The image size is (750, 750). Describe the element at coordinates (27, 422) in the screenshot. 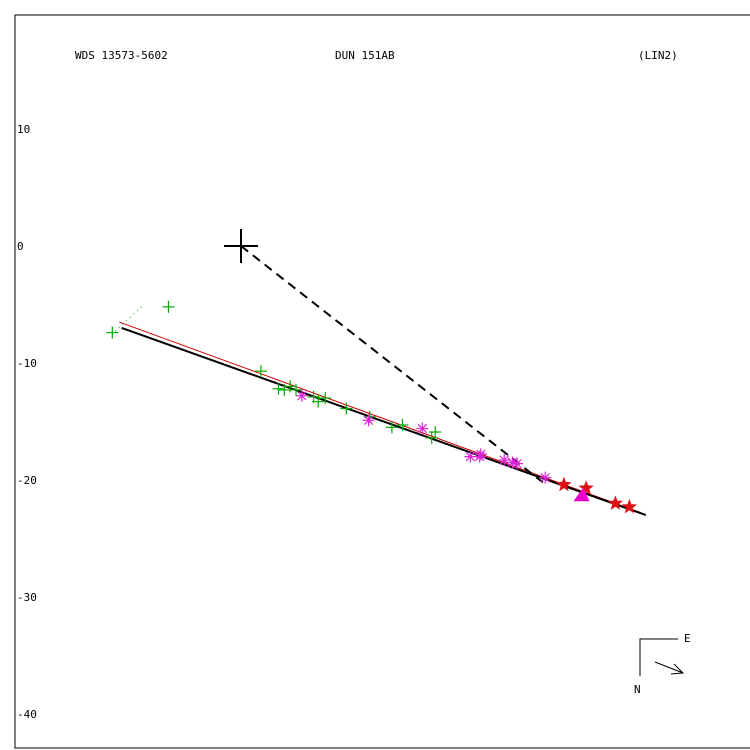

I see `y-tick-labels: 10 0 -10 -20 -30 -40` at that location.